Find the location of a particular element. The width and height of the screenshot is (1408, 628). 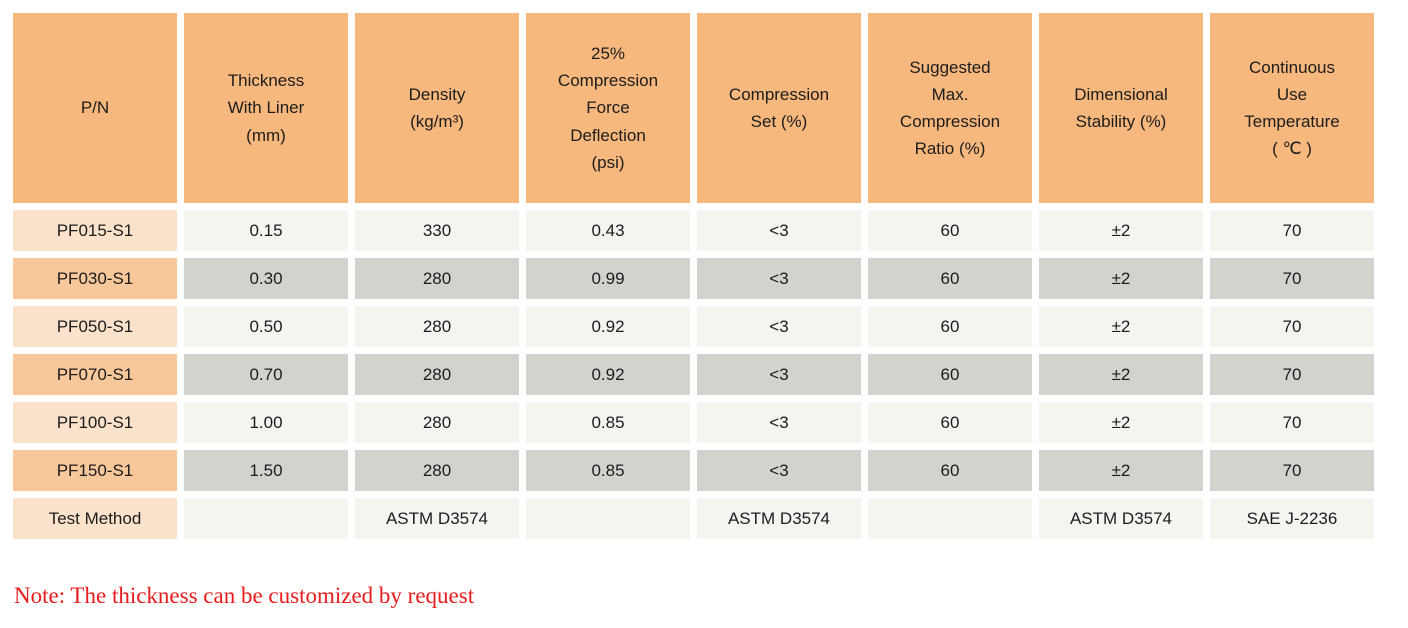

value-cell: SAE J-2236 is located at coordinates (1292, 518).